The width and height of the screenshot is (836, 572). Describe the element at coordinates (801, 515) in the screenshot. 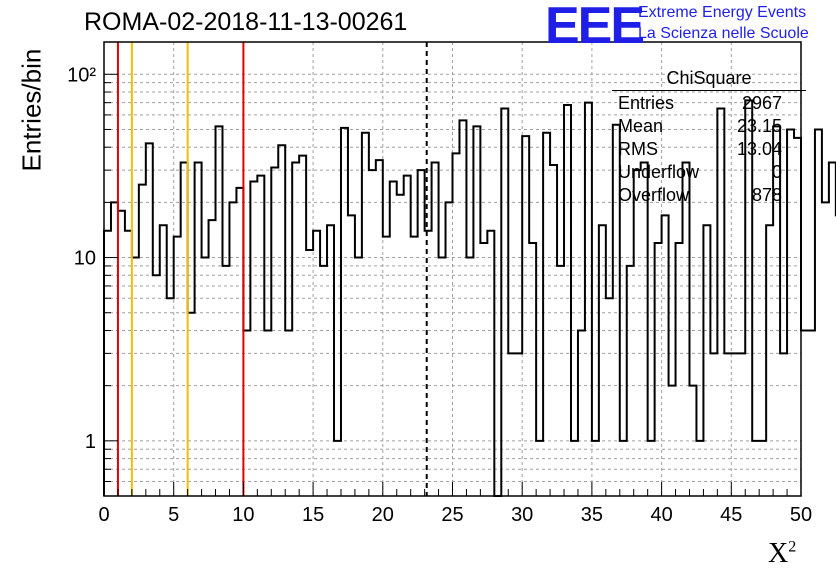

I see `x-tick-label: 50` at that location.